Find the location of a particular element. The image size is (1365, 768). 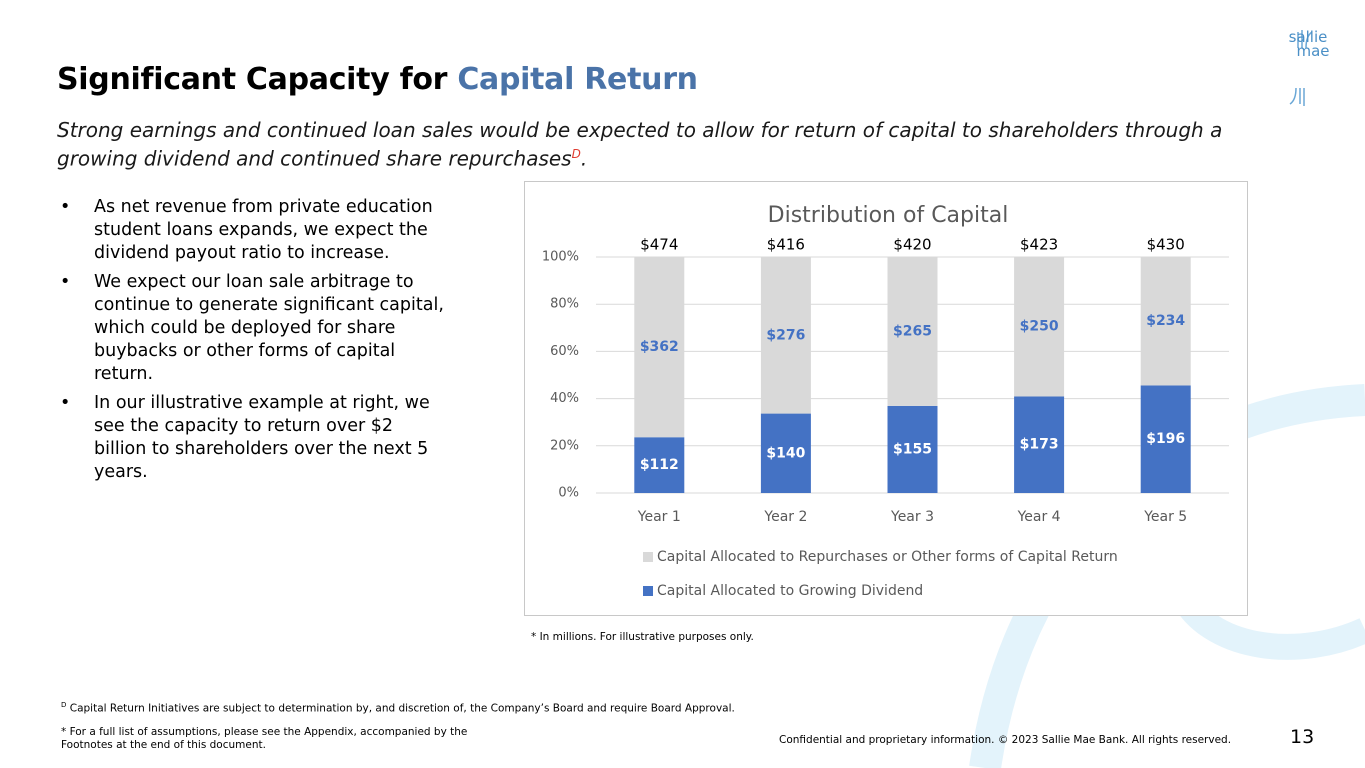

footnote-mark: D is located at coordinates (64, 705).